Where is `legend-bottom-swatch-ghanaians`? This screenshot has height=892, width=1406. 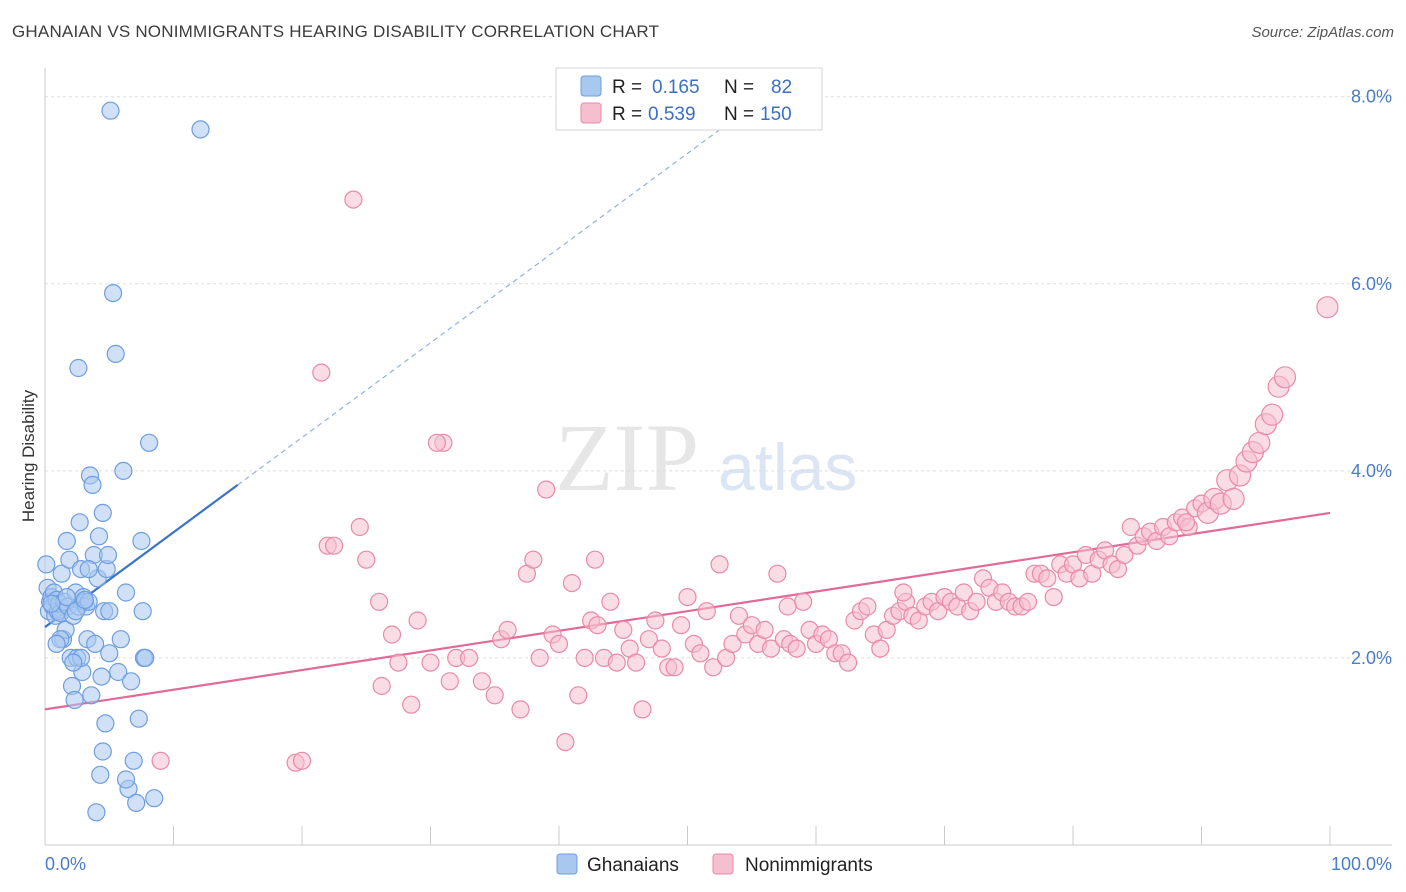 legend-bottom-swatch-ghanaians is located at coordinates (567, 864).